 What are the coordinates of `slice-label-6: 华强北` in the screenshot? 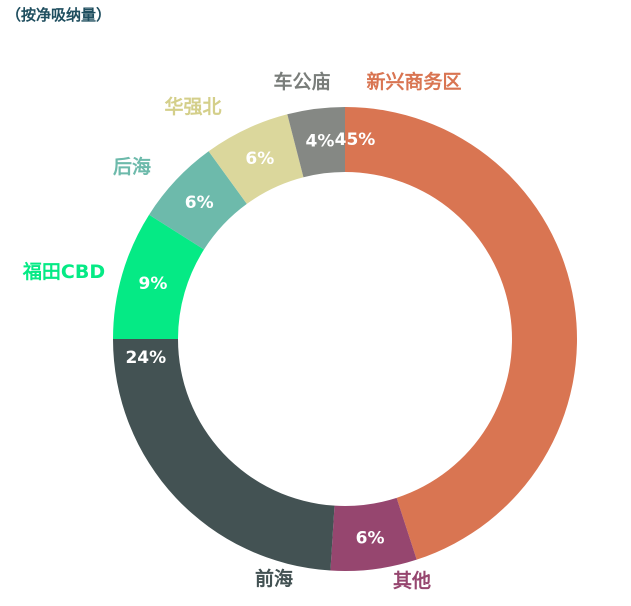 It's located at (192, 106).